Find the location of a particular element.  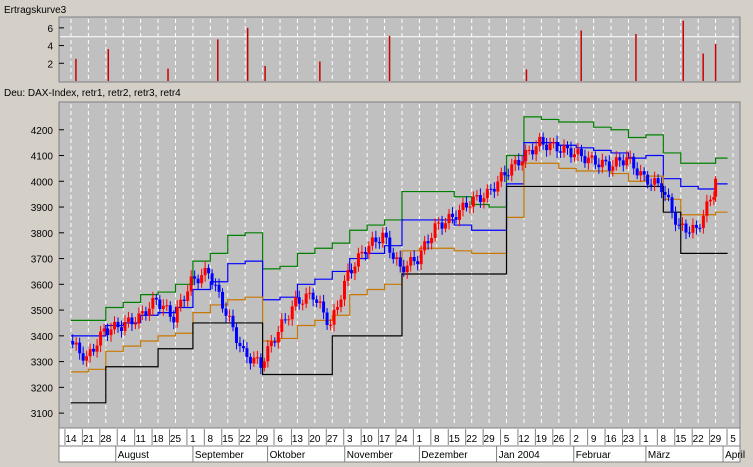

top-panel-plot is located at coordinates (399, 49).